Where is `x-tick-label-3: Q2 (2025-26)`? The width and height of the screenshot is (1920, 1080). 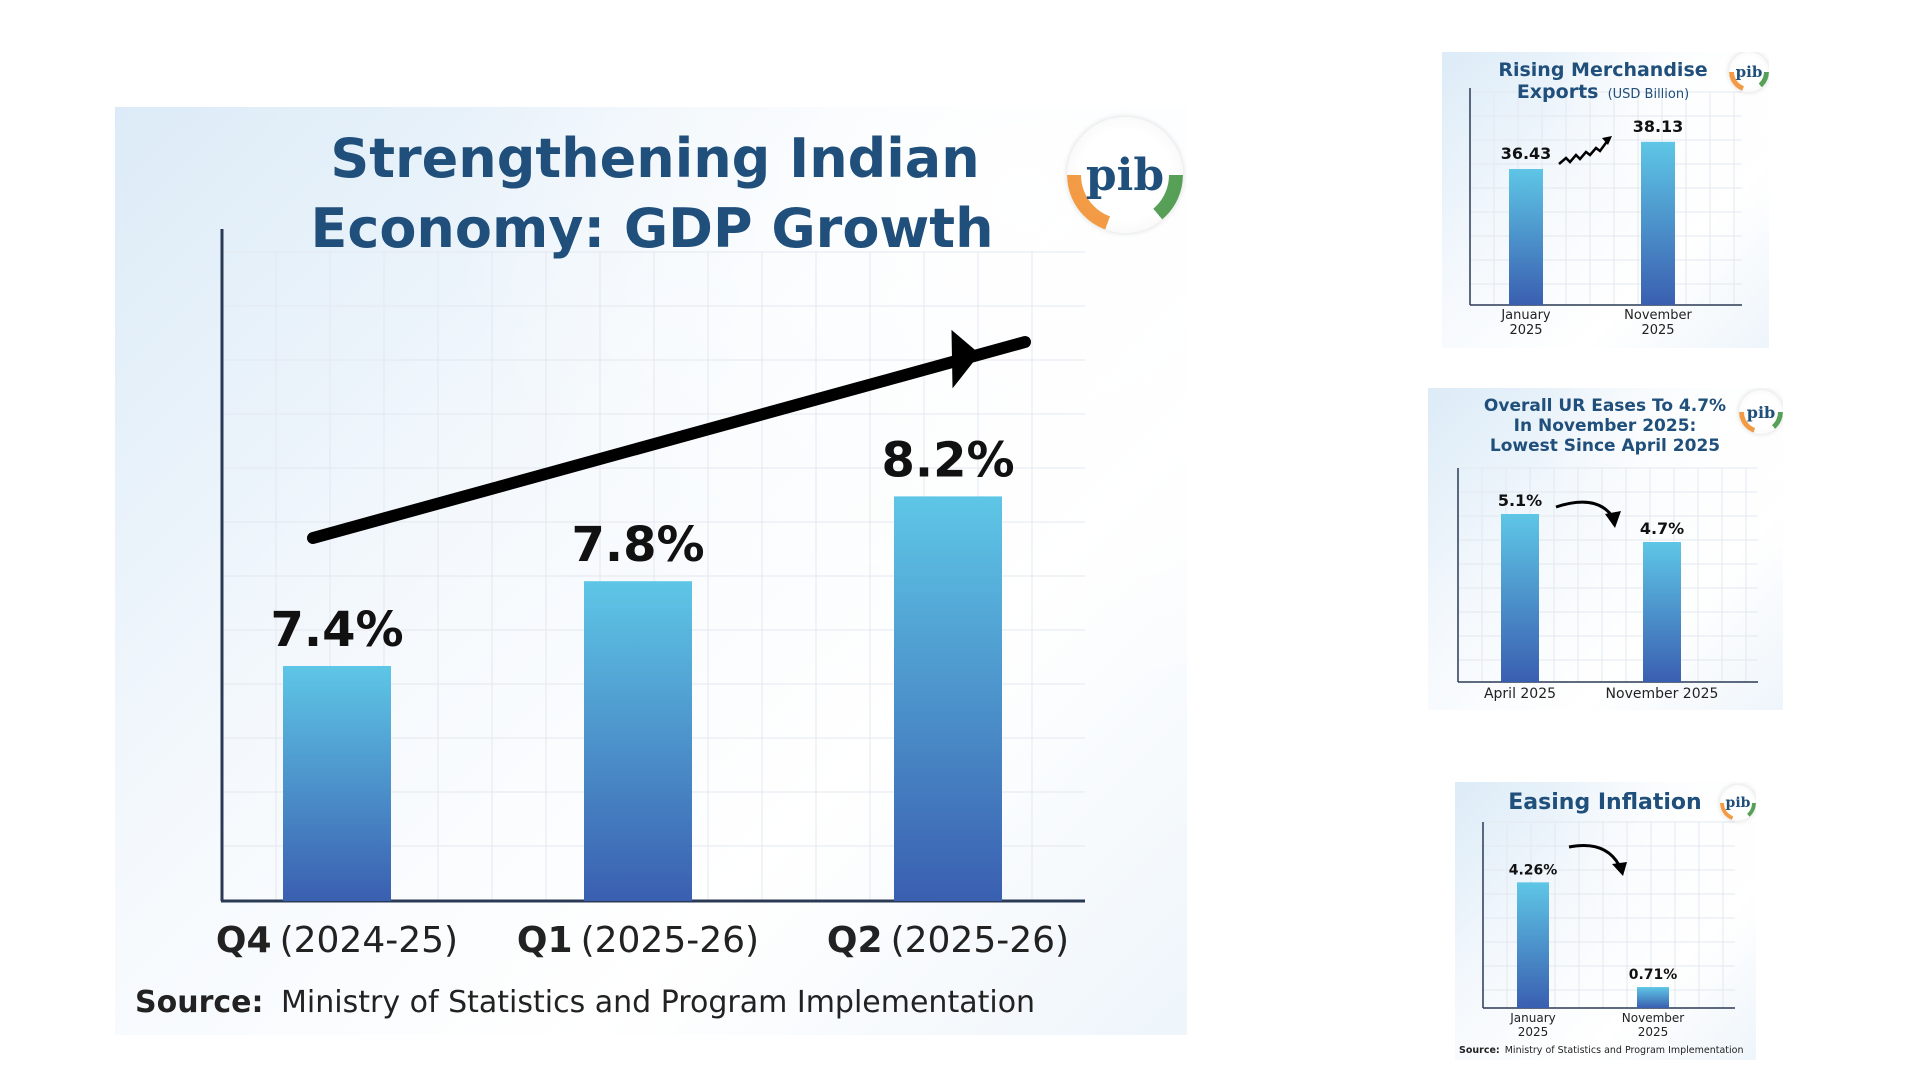
x-tick-label-3: Q2 (2025-26) is located at coordinates (948, 940).